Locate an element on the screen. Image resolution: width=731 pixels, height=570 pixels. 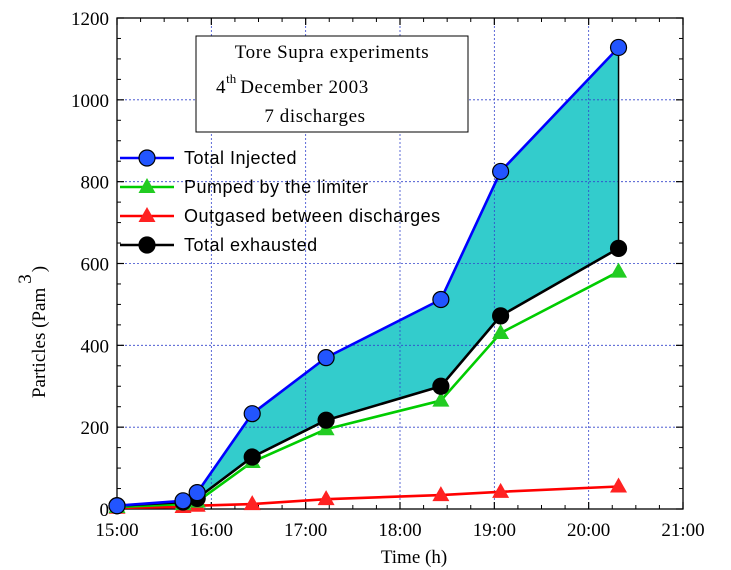
x-tick-label: 16:00 is located at coordinates (211, 530).